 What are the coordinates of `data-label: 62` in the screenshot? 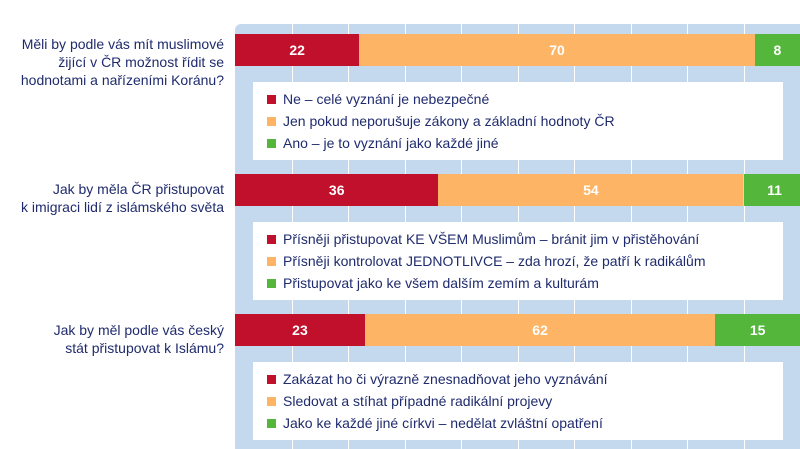 It's located at (540, 330).